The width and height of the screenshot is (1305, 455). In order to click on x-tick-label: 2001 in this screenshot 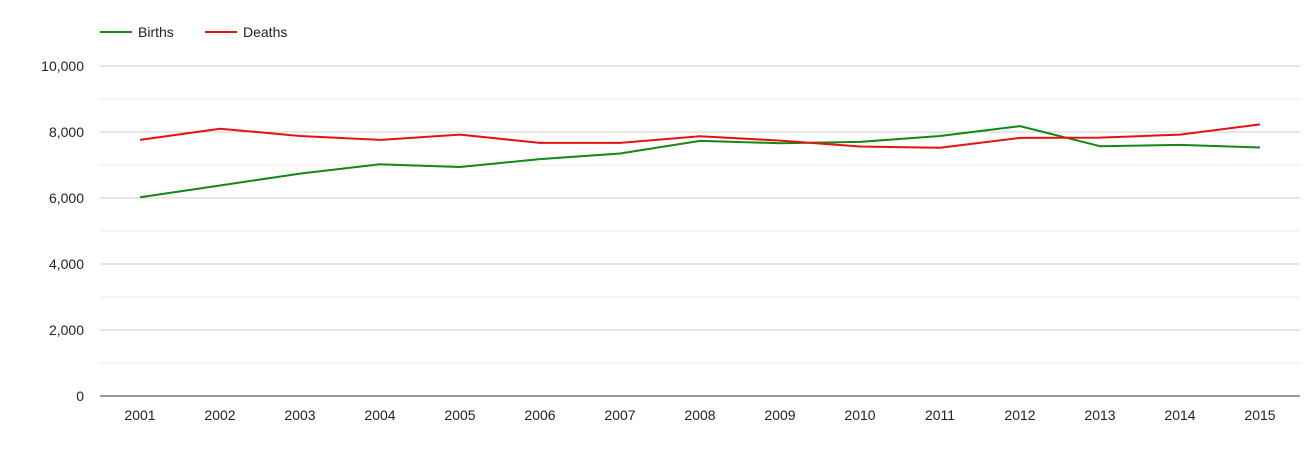, I will do `click(139, 415)`.